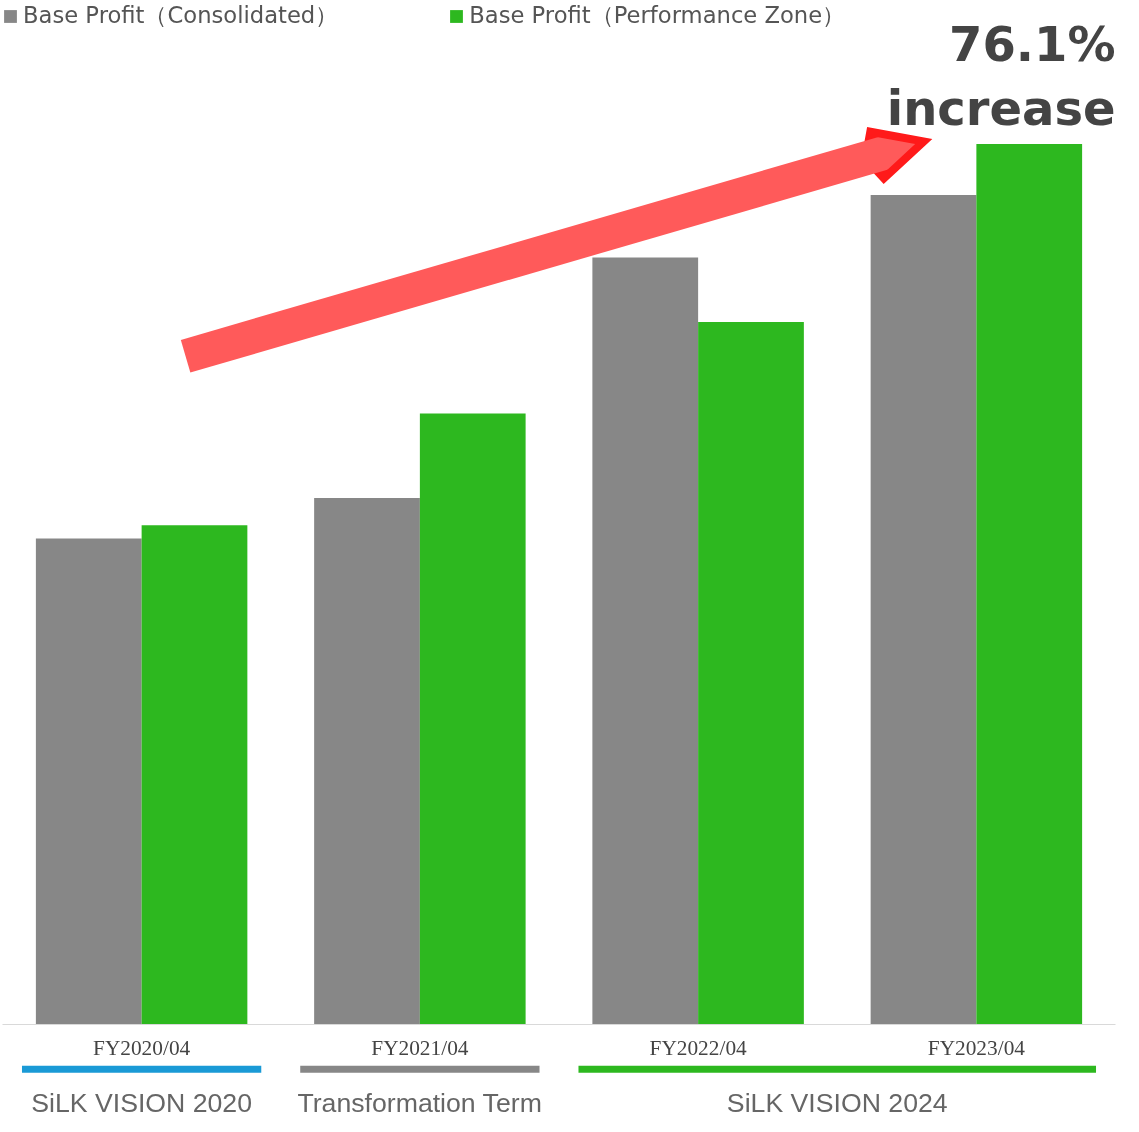 The image size is (1139, 1132). I want to click on legend-label: Base Profit（Consolidated）, so click(181, 15).